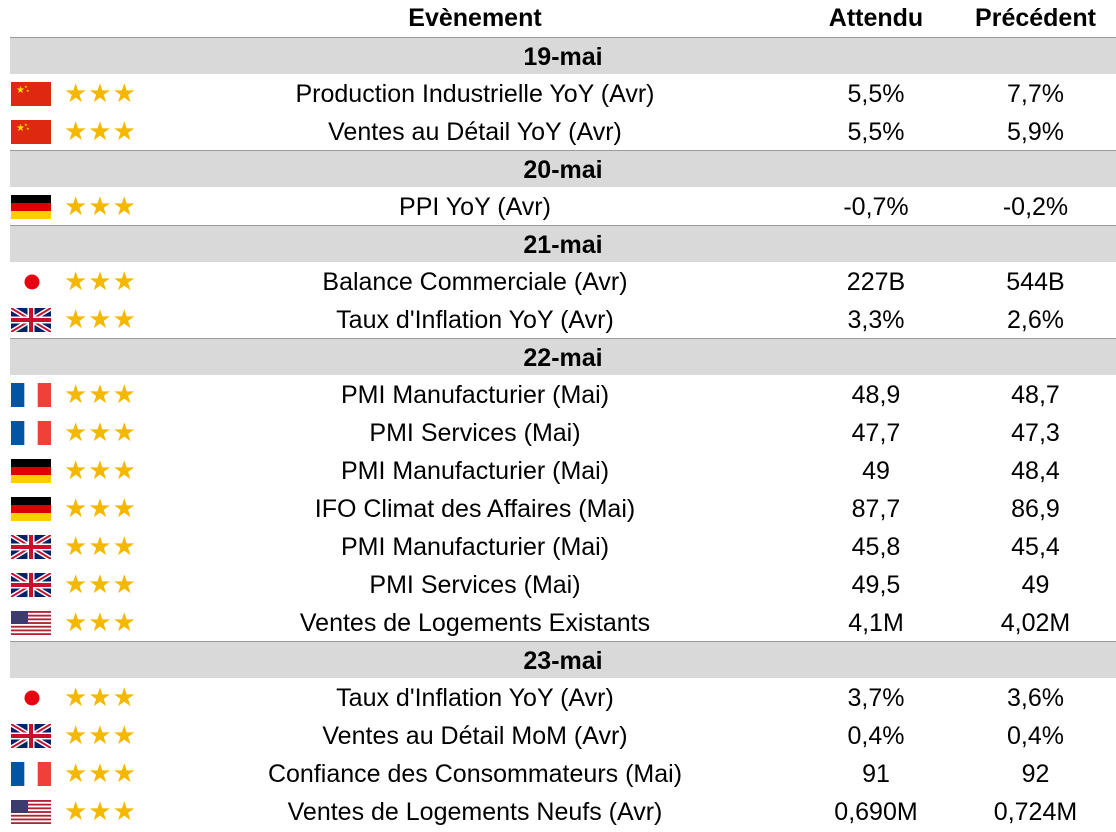  I want to click on expected-value: 4,1M, so click(876, 623).